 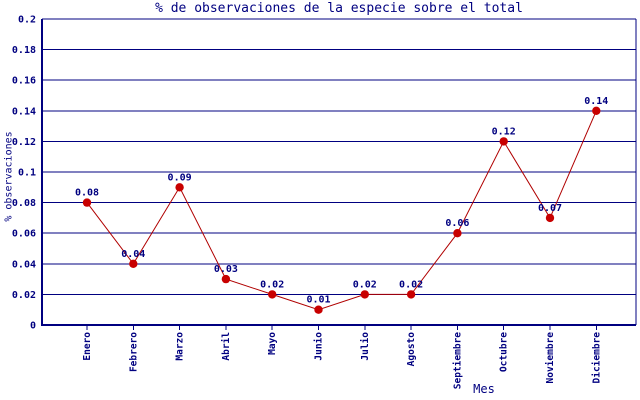 I want to click on y-tick-label: 0.02, so click(x=24, y=295).